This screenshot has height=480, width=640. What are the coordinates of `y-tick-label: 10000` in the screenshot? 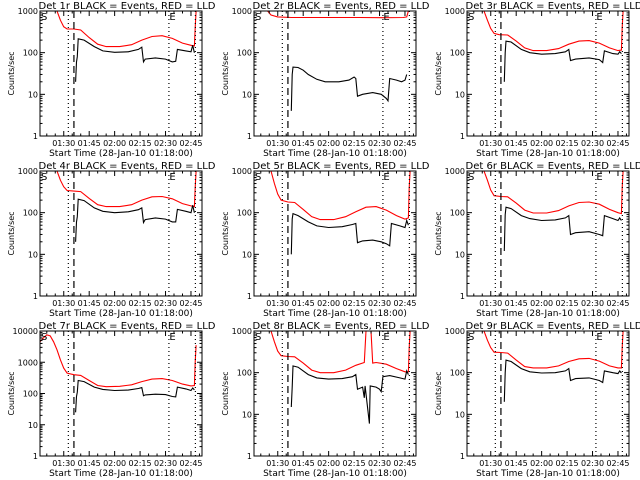 It's located at (25, 331).